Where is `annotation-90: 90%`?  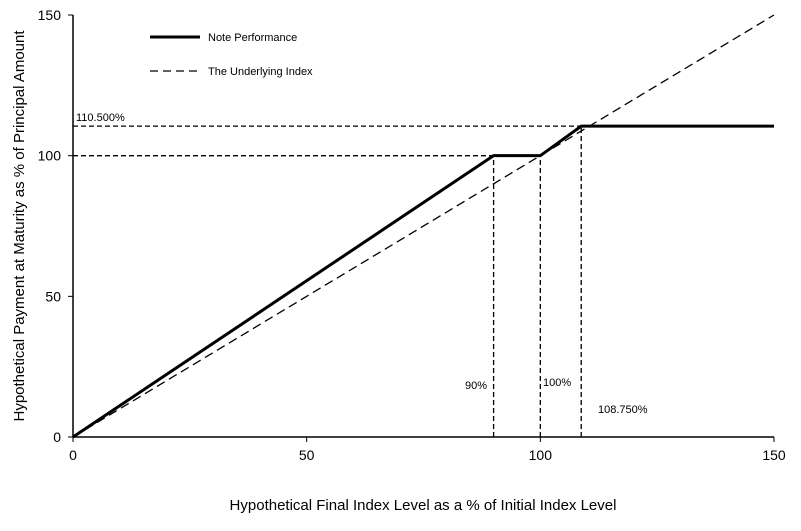
annotation-90: 90% is located at coordinates (476, 386).